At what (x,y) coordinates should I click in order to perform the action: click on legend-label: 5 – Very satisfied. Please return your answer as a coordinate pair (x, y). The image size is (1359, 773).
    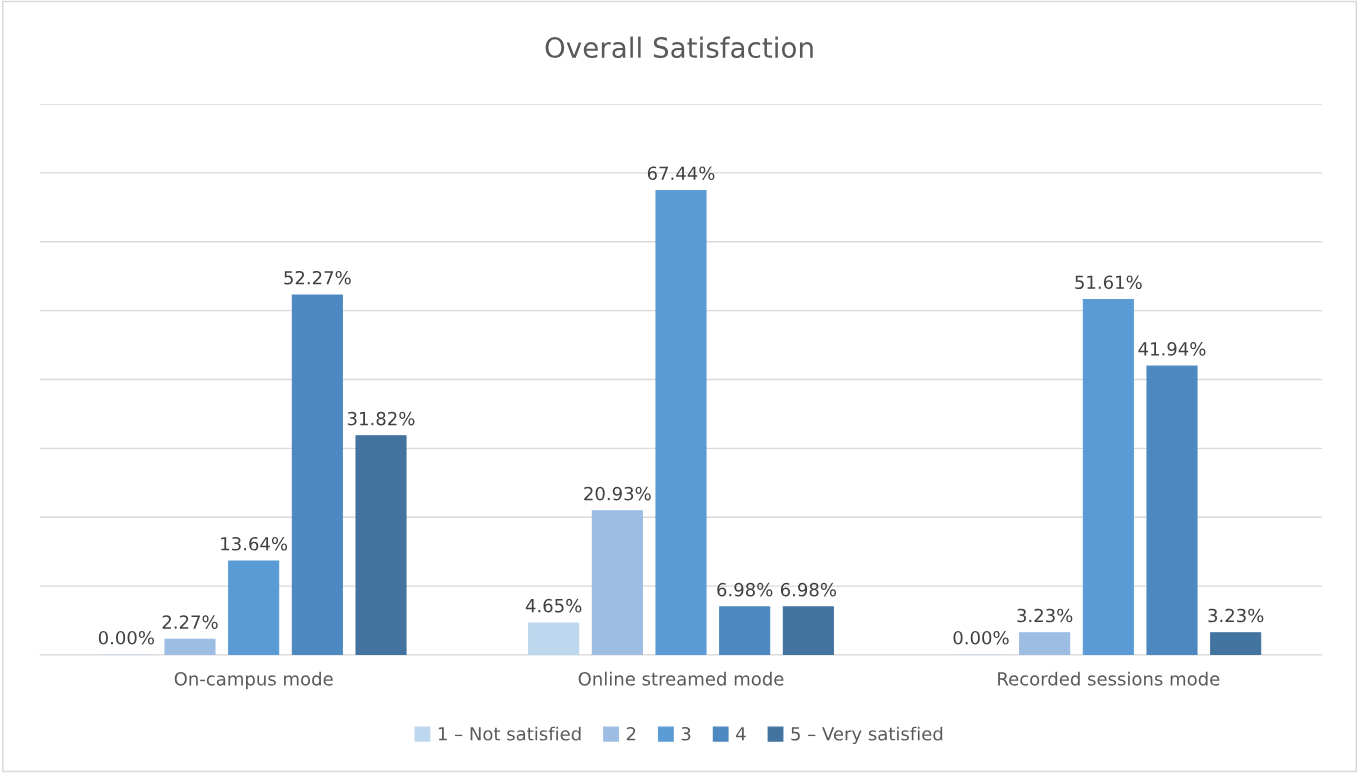
    Looking at the image, I should click on (867, 735).